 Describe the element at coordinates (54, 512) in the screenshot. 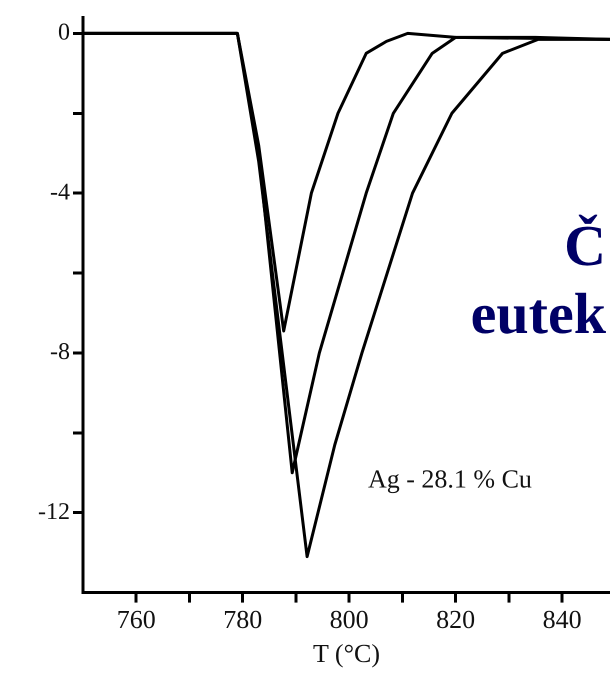

I see `y-tick-label: -12` at that location.